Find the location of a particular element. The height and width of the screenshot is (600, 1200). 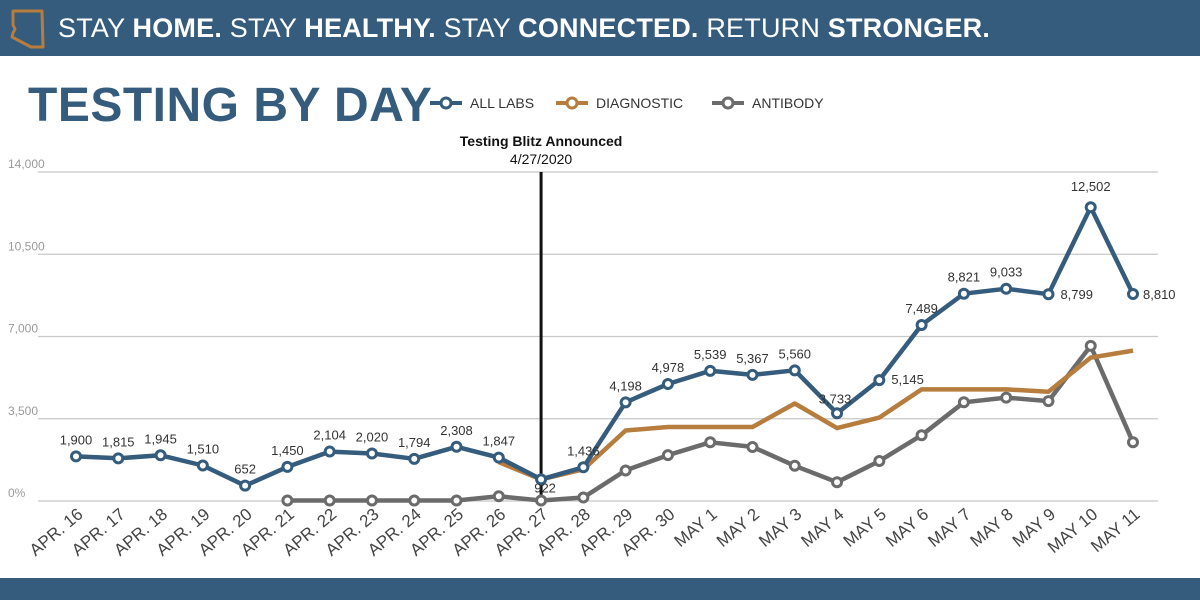

data-label: 1,436 is located at coordinates (583, 450).